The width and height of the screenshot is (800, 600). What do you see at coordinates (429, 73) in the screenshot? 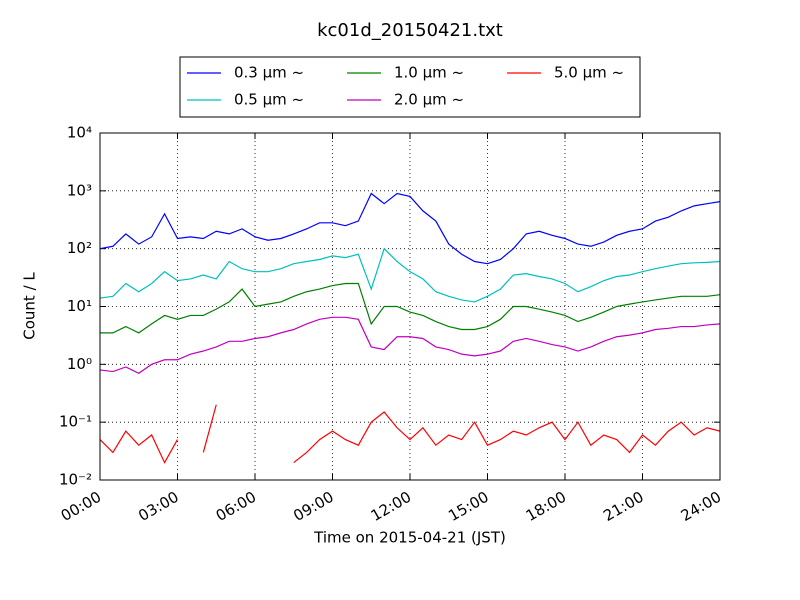
I see `legend-label: 1.0 μm ~` at bounding box center [429, 73].